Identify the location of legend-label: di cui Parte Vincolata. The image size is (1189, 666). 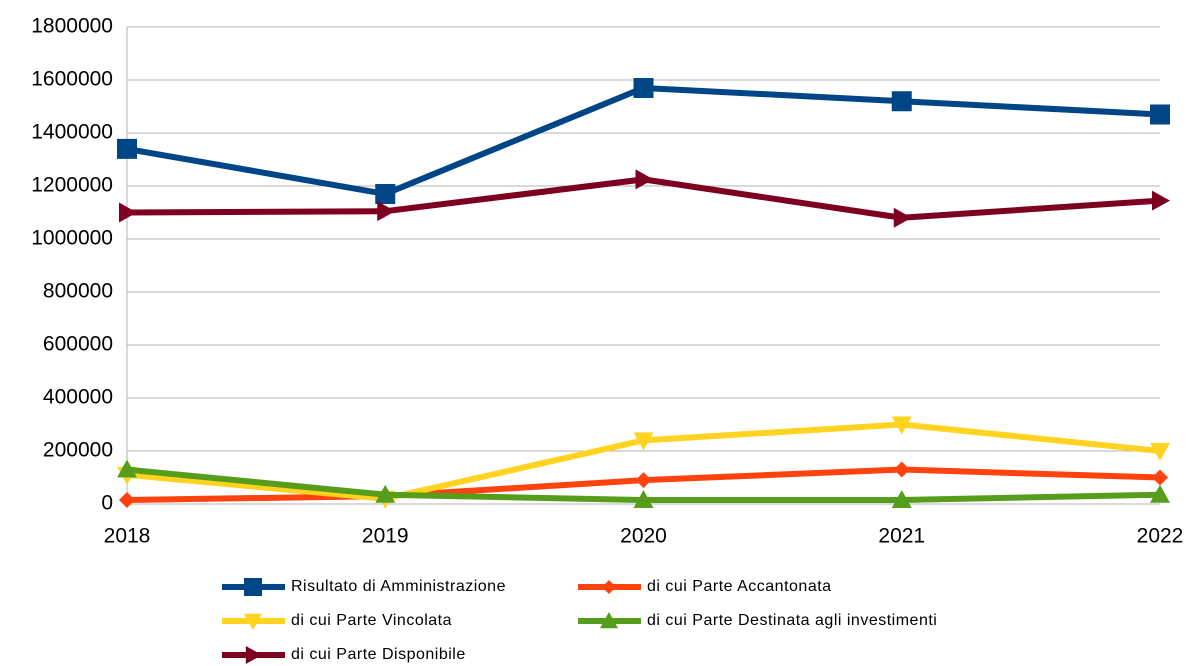
(371, 620).